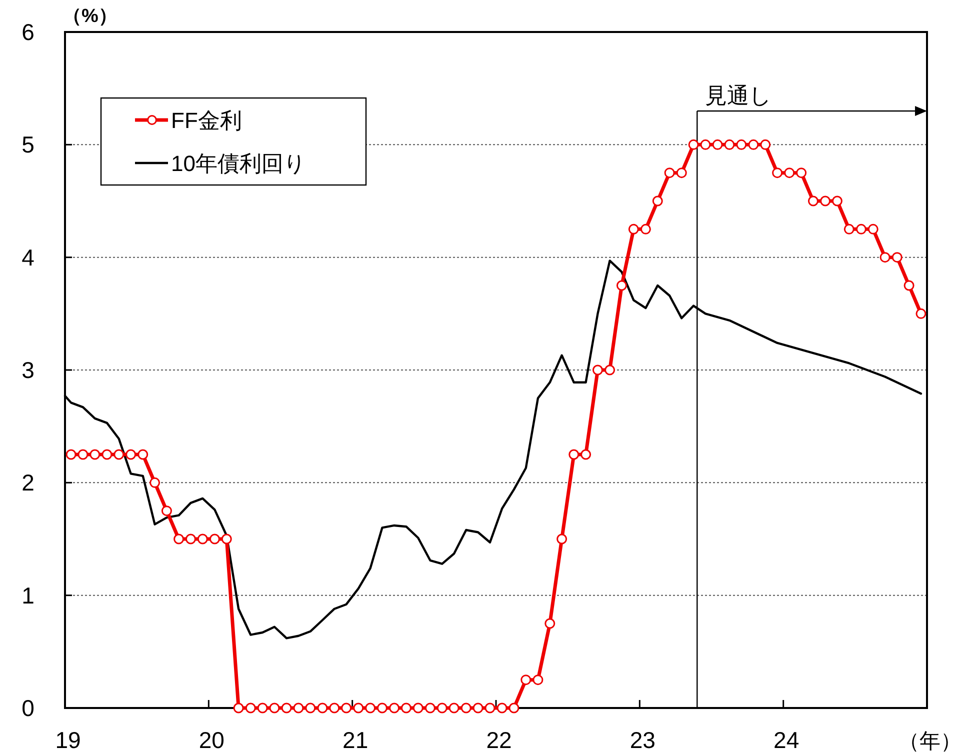 The image size is (963, 754). I want to click on x-tick-label: 24, so click(787, 740).